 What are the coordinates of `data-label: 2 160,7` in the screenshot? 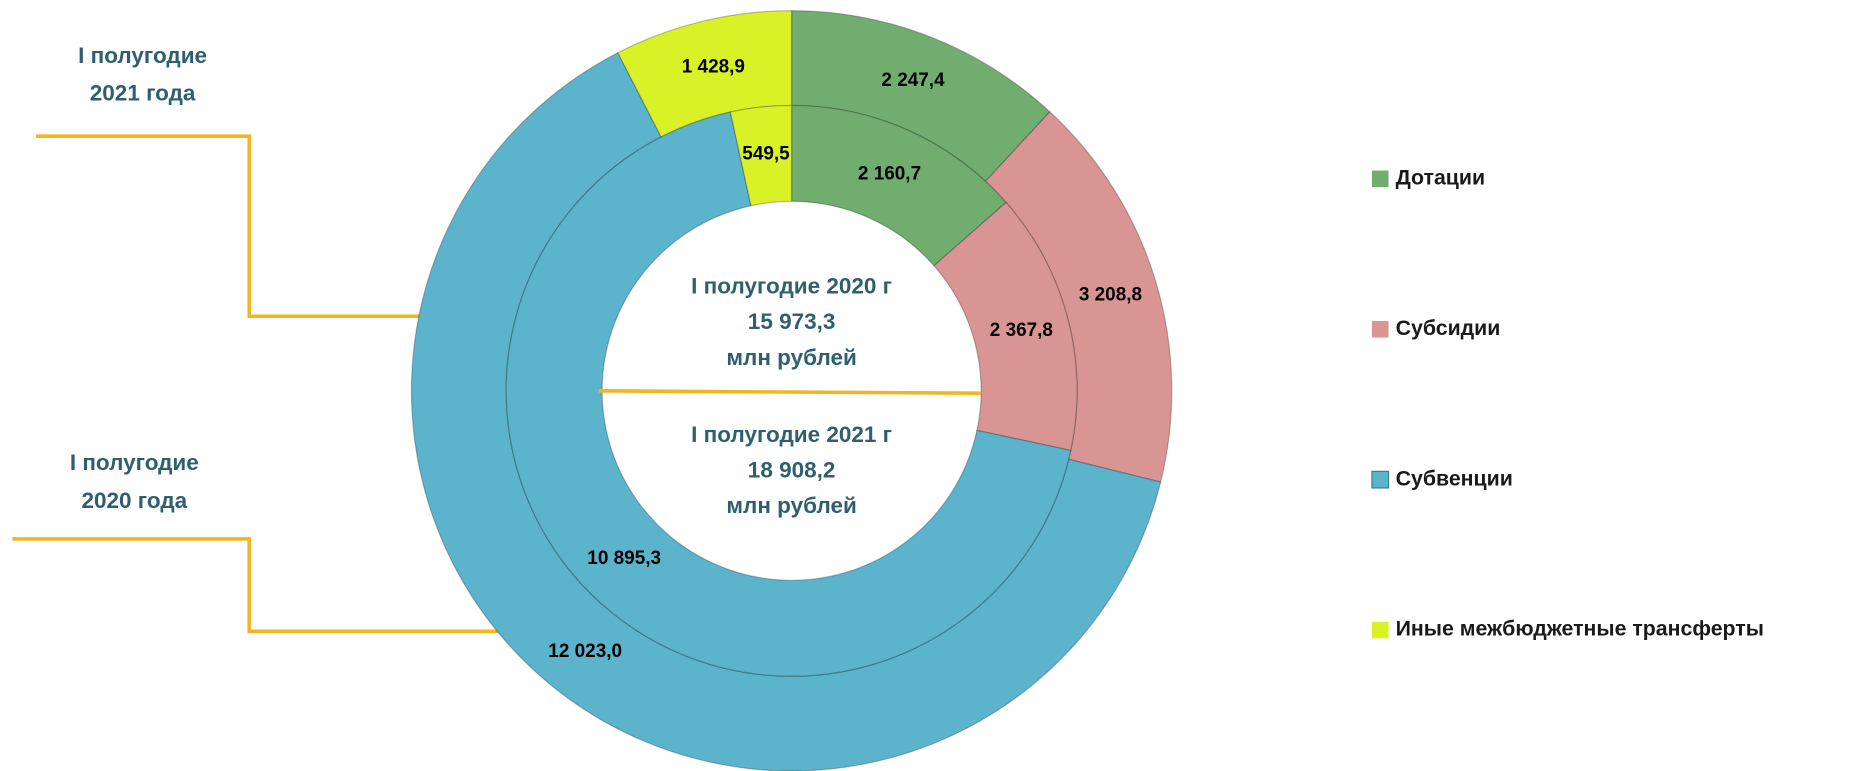 It's located at (889, 173).